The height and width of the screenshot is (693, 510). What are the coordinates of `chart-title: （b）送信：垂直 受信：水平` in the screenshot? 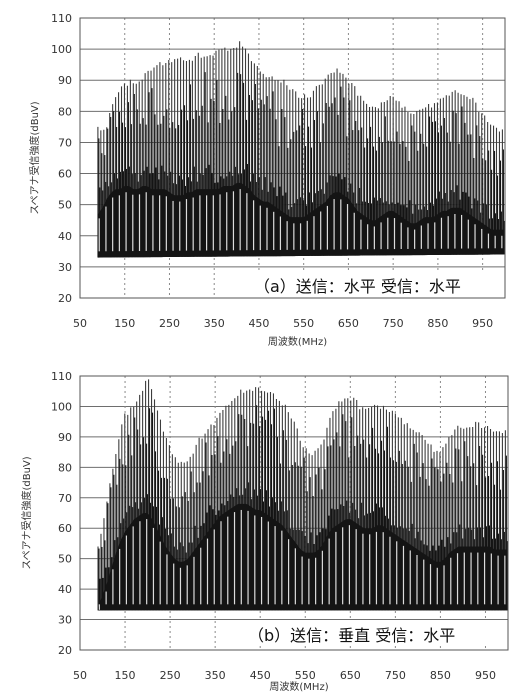 It's located at (351, 635).